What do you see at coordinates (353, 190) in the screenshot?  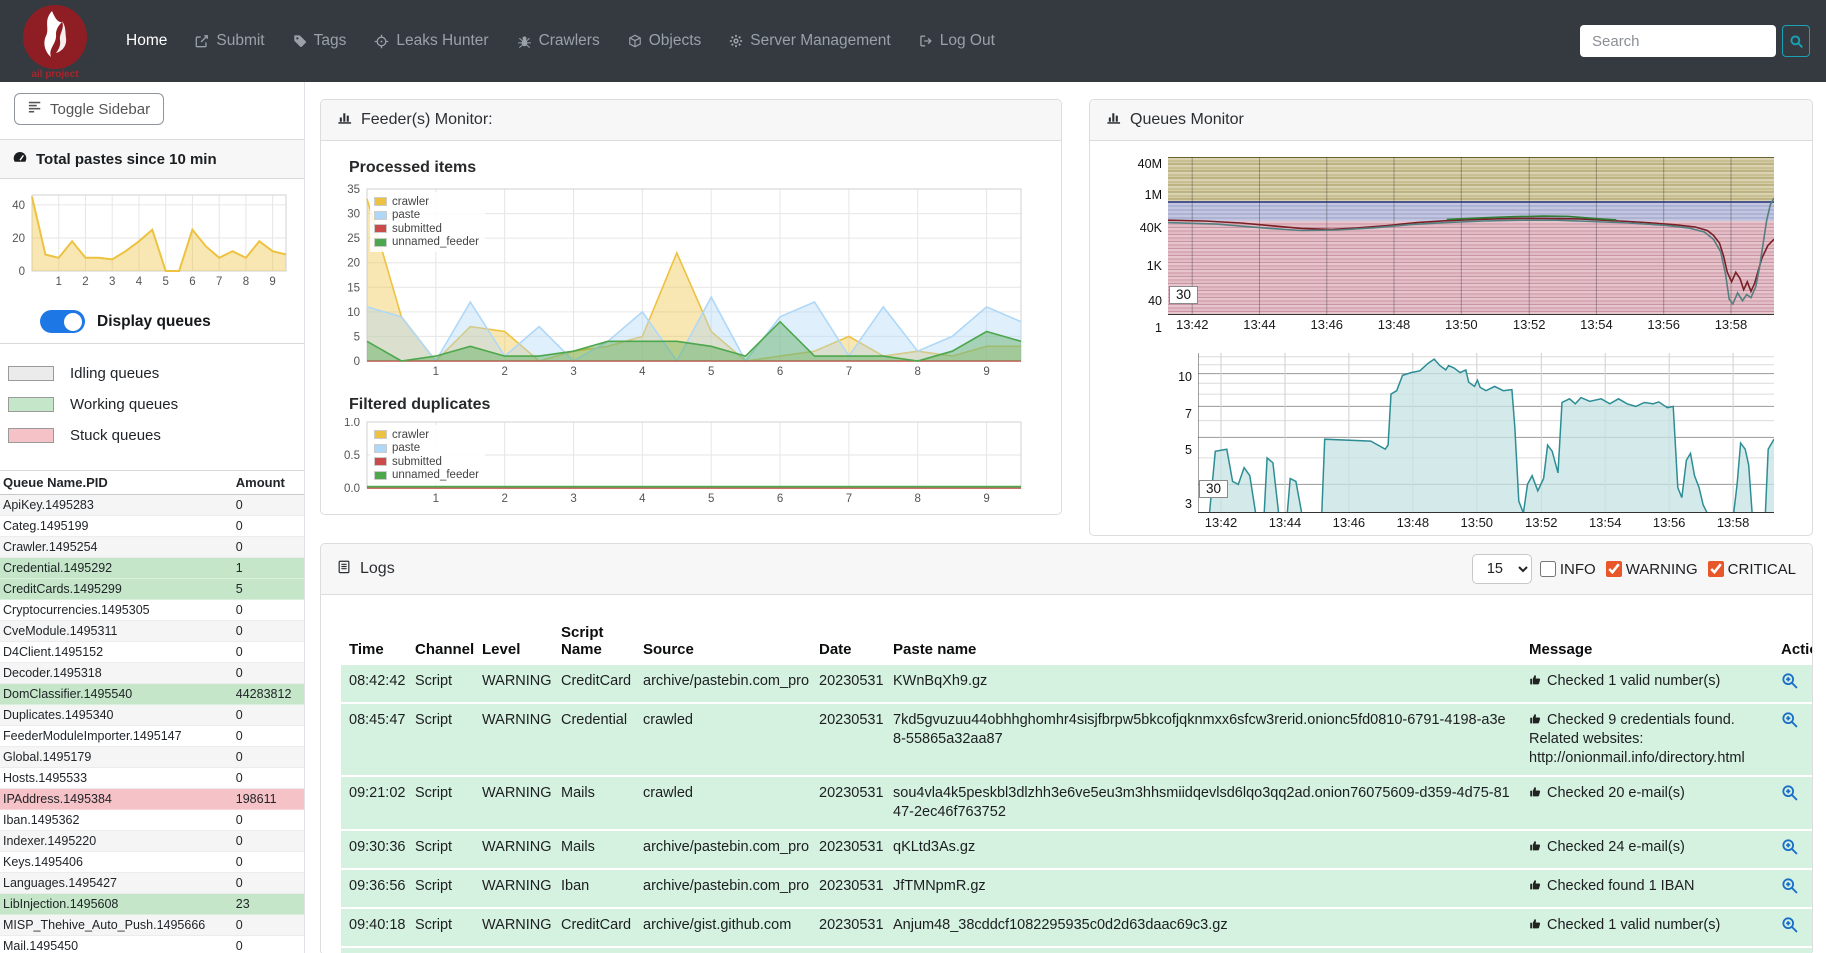 I see `svg-text: 35` at bounding box center [353, 190].